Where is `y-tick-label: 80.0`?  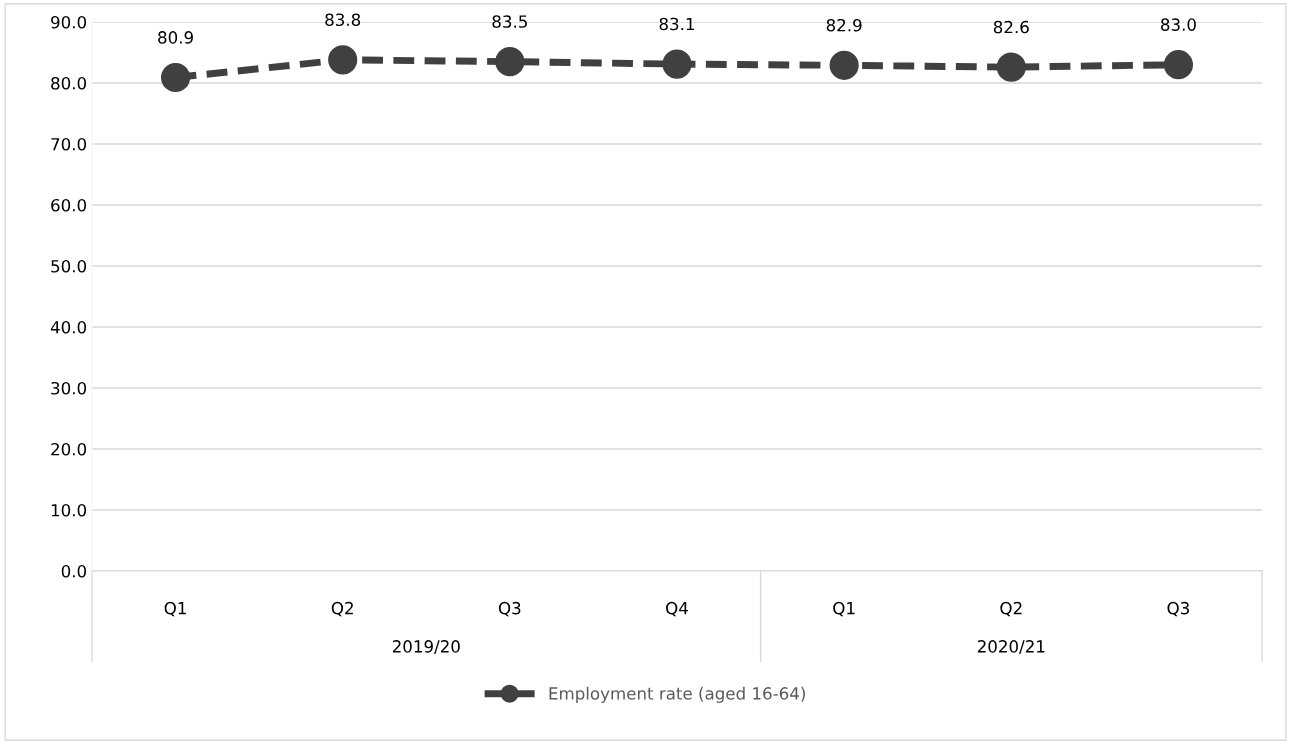 y-tick-label: 80.0 is located at coordinates (69, 83).